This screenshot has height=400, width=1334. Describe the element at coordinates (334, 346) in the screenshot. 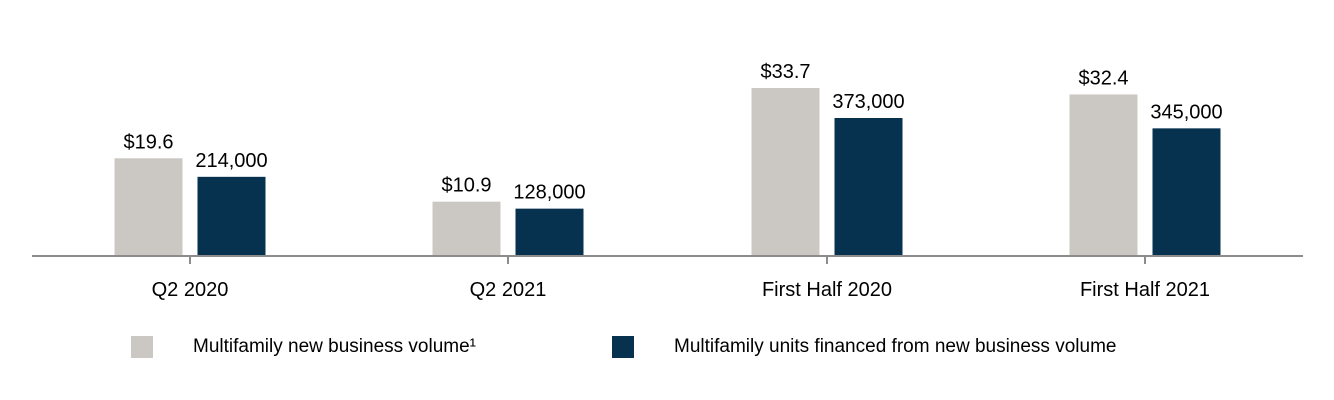

I see `legend-label-volume: Multifamily new business volume¹` at that location.